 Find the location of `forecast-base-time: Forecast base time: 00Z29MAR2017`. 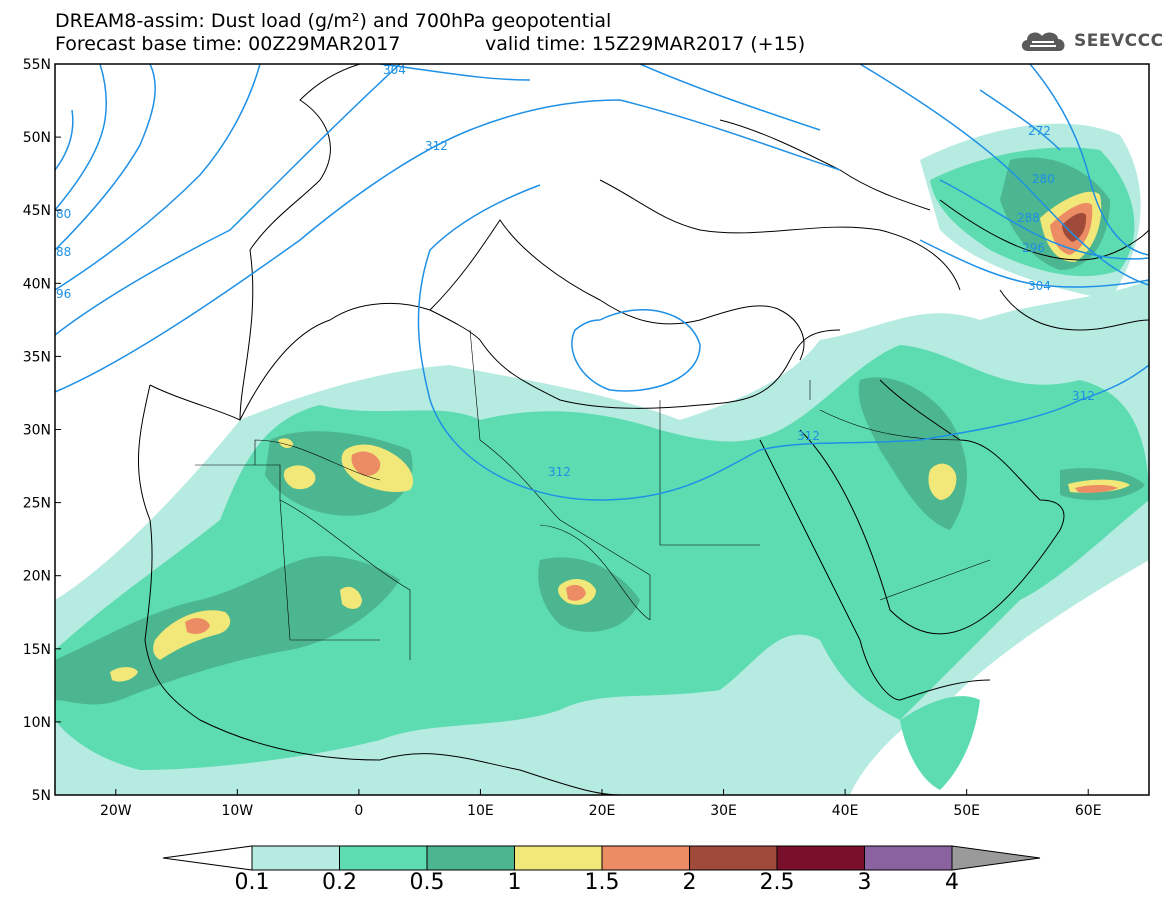

forecast-base-time: Forecast base time: 00Z29MAR2017 is located at coordinates (228, 44).